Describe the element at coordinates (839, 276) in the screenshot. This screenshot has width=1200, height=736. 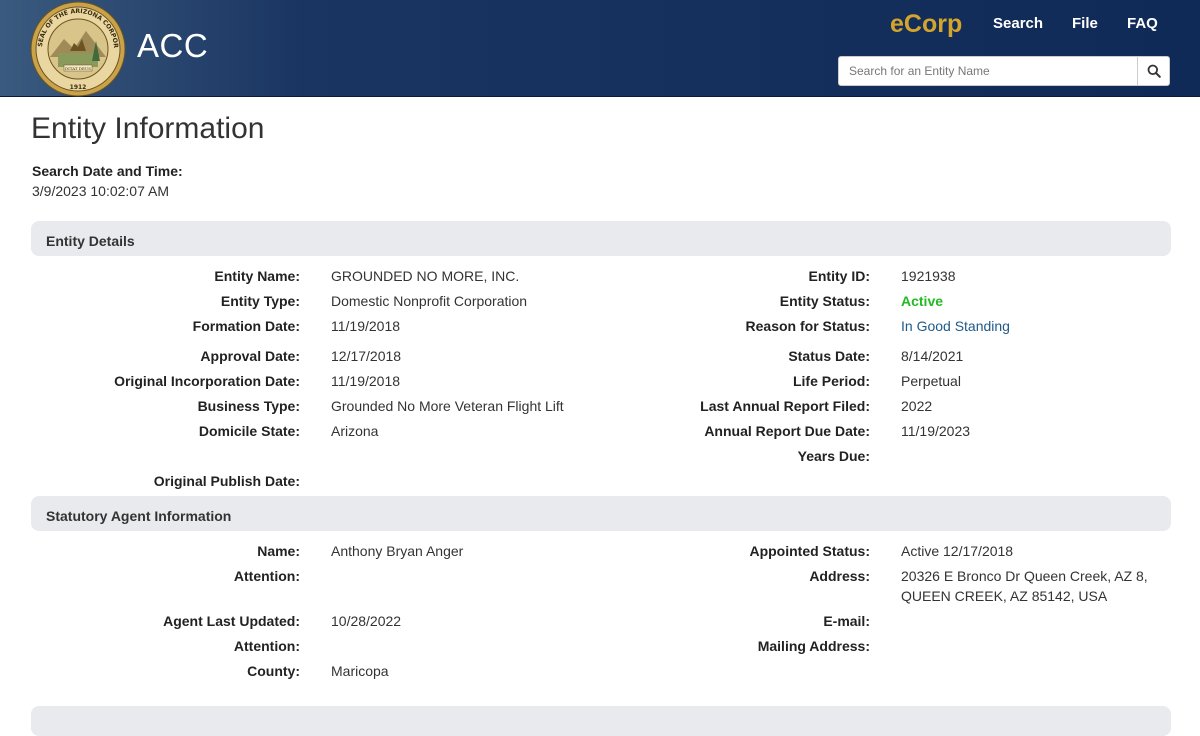
I see `entity-id-label: Entity ID:` at that location.